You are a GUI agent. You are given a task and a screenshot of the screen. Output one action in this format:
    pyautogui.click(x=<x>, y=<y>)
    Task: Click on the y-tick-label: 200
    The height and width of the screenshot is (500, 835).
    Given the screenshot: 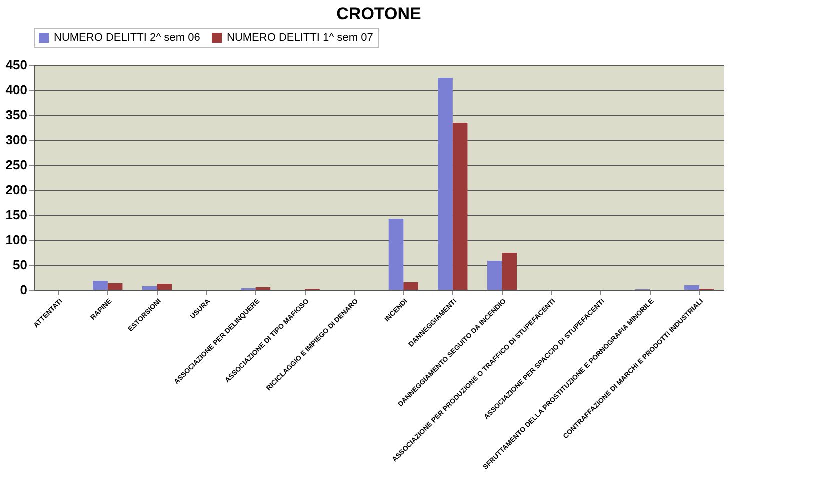 What is the action you would take?
    pyautogui.click(x=17, y=190)
    